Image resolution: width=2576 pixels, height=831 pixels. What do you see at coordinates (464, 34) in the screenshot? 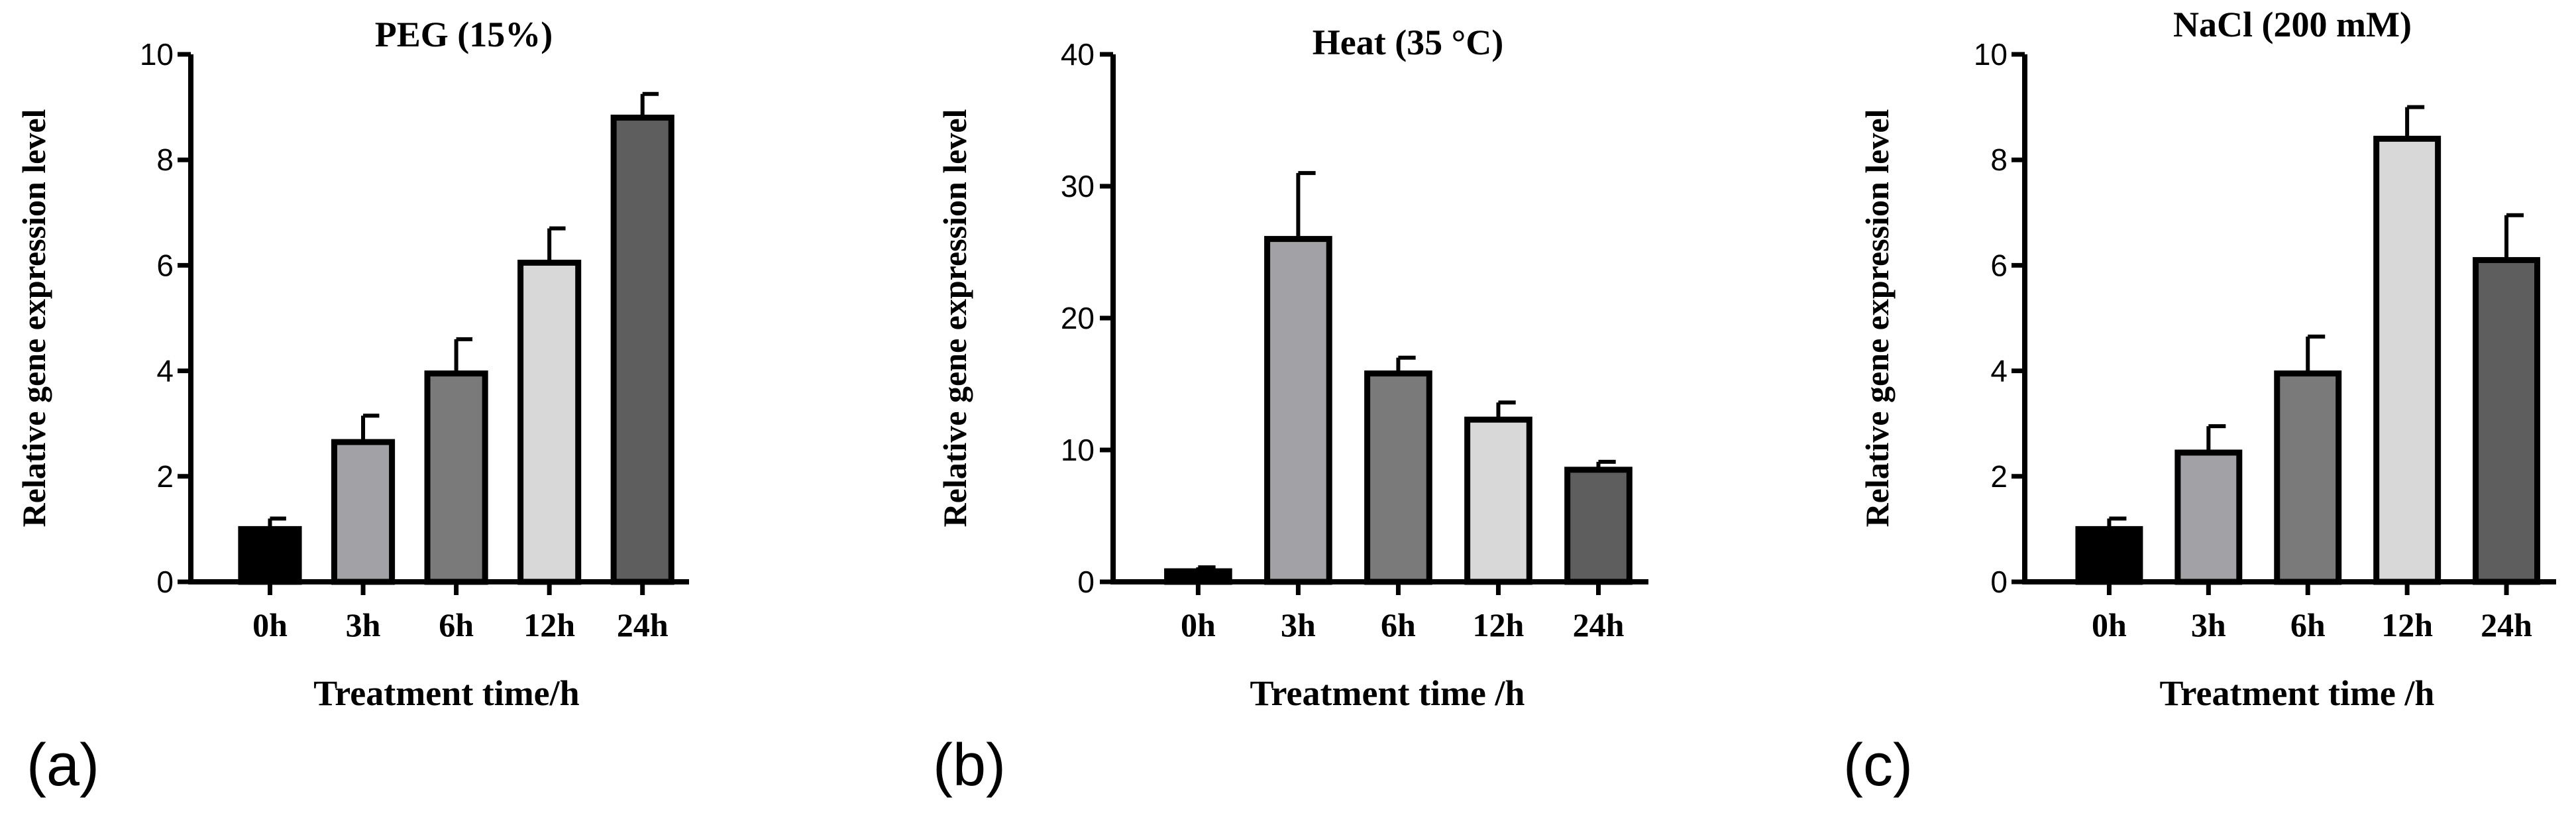
I see `chart-title: PEG (15%)` at bounding box center [464, 34].